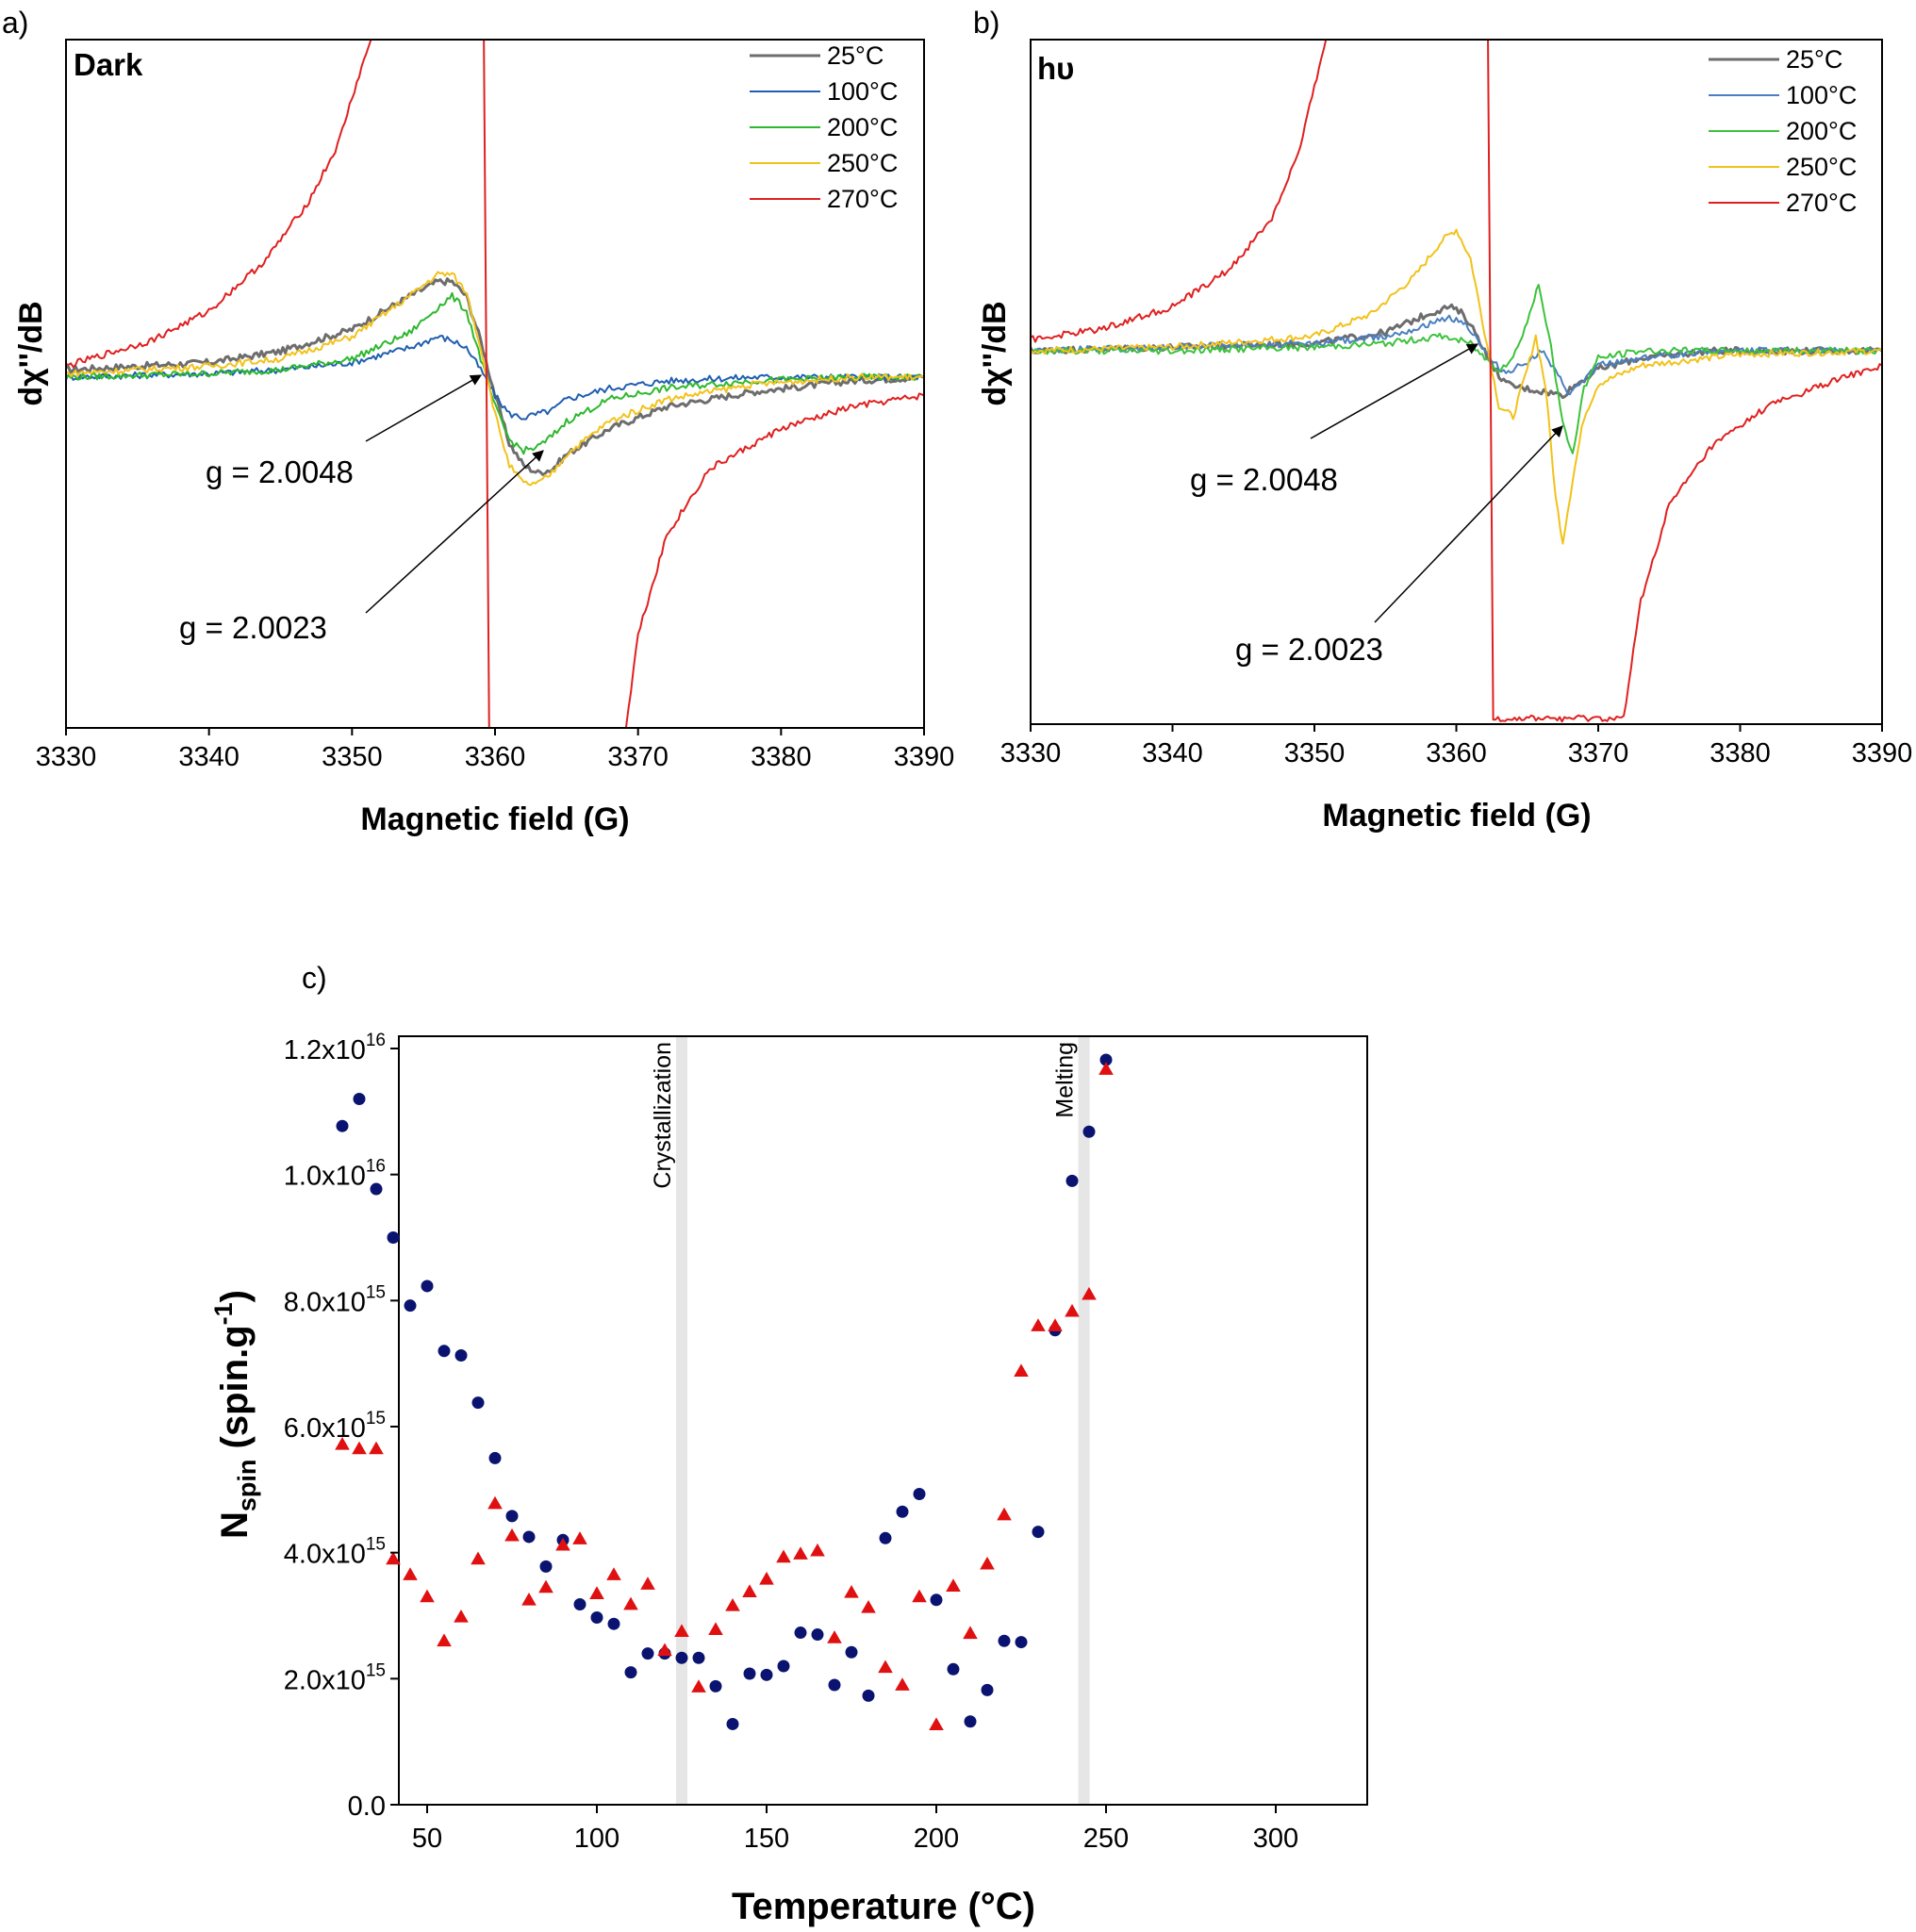 Image resolution: width=1916 pixels, height=1932 pixels. I want to click on panel-c-x-tick-label: 50, so click(427, 1839).